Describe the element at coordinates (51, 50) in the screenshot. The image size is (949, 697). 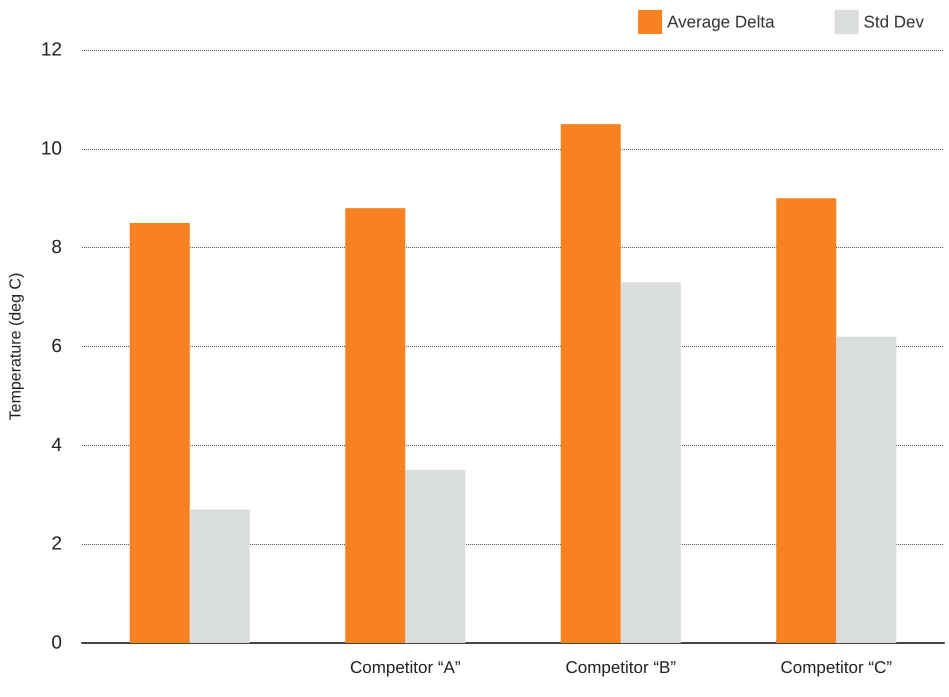
I see `y-tick-label: 12` at that location.